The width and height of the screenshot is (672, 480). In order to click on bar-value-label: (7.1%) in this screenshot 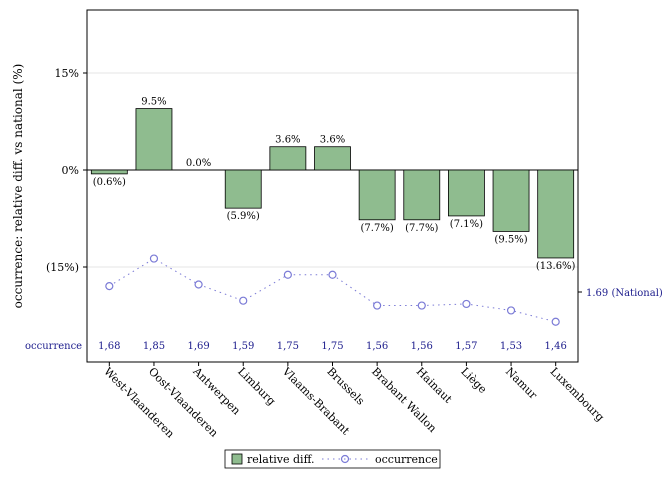, I will do `click(466, 224)`.